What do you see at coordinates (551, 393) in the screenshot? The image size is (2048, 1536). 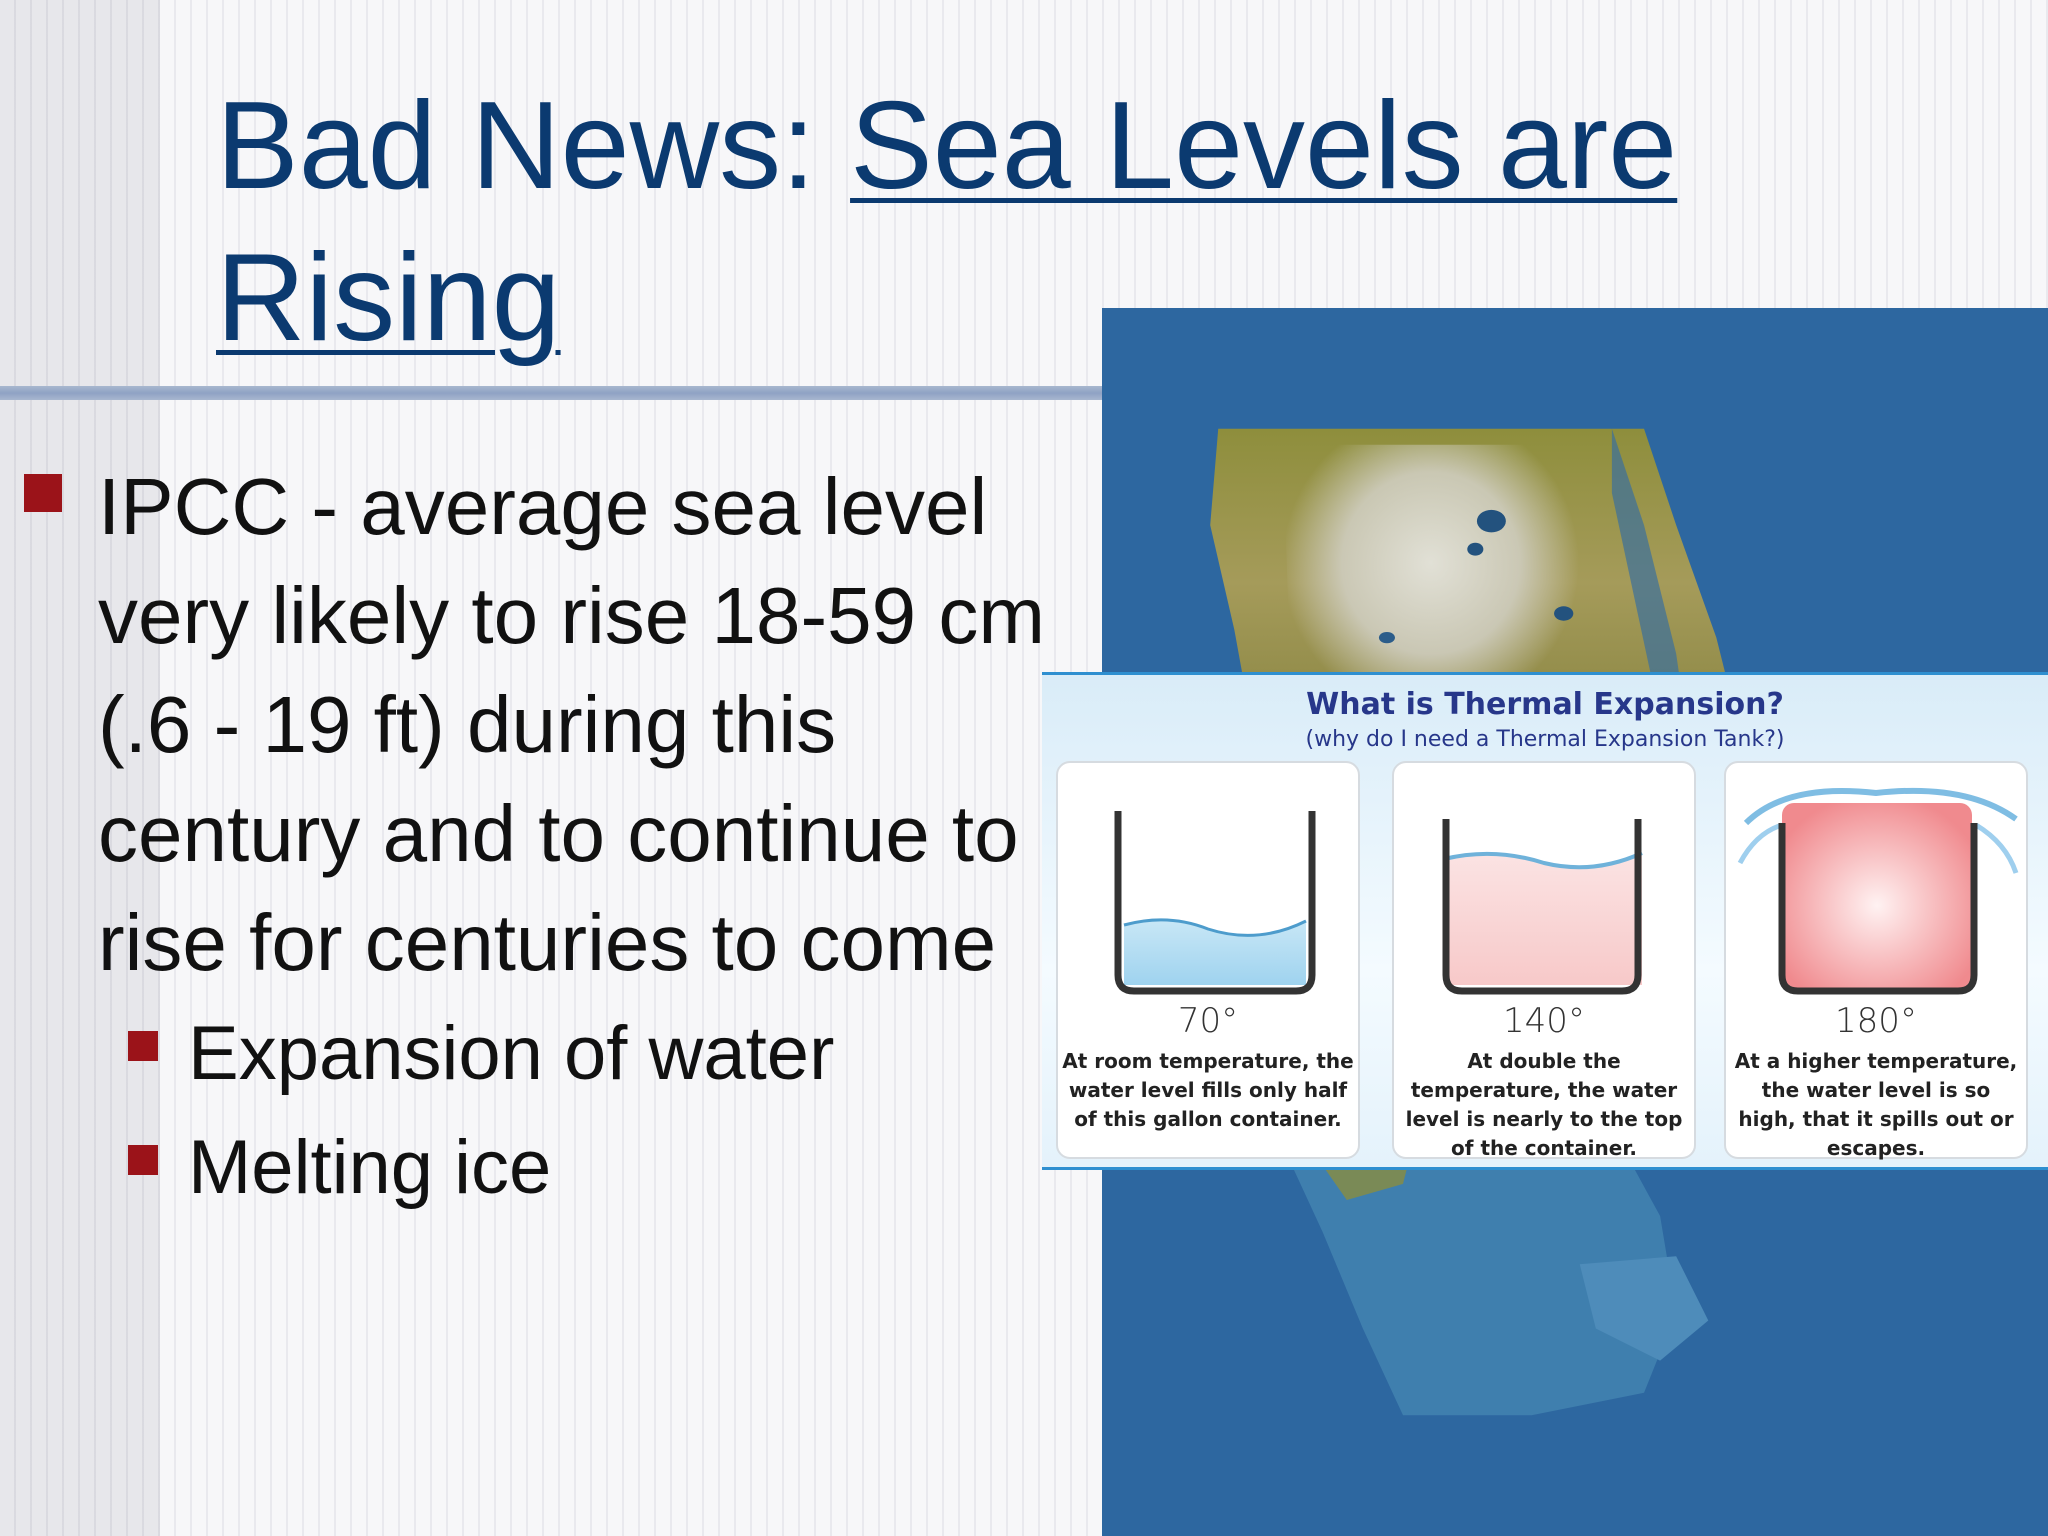 I see `title-divider` at bounding box center [551, 393].